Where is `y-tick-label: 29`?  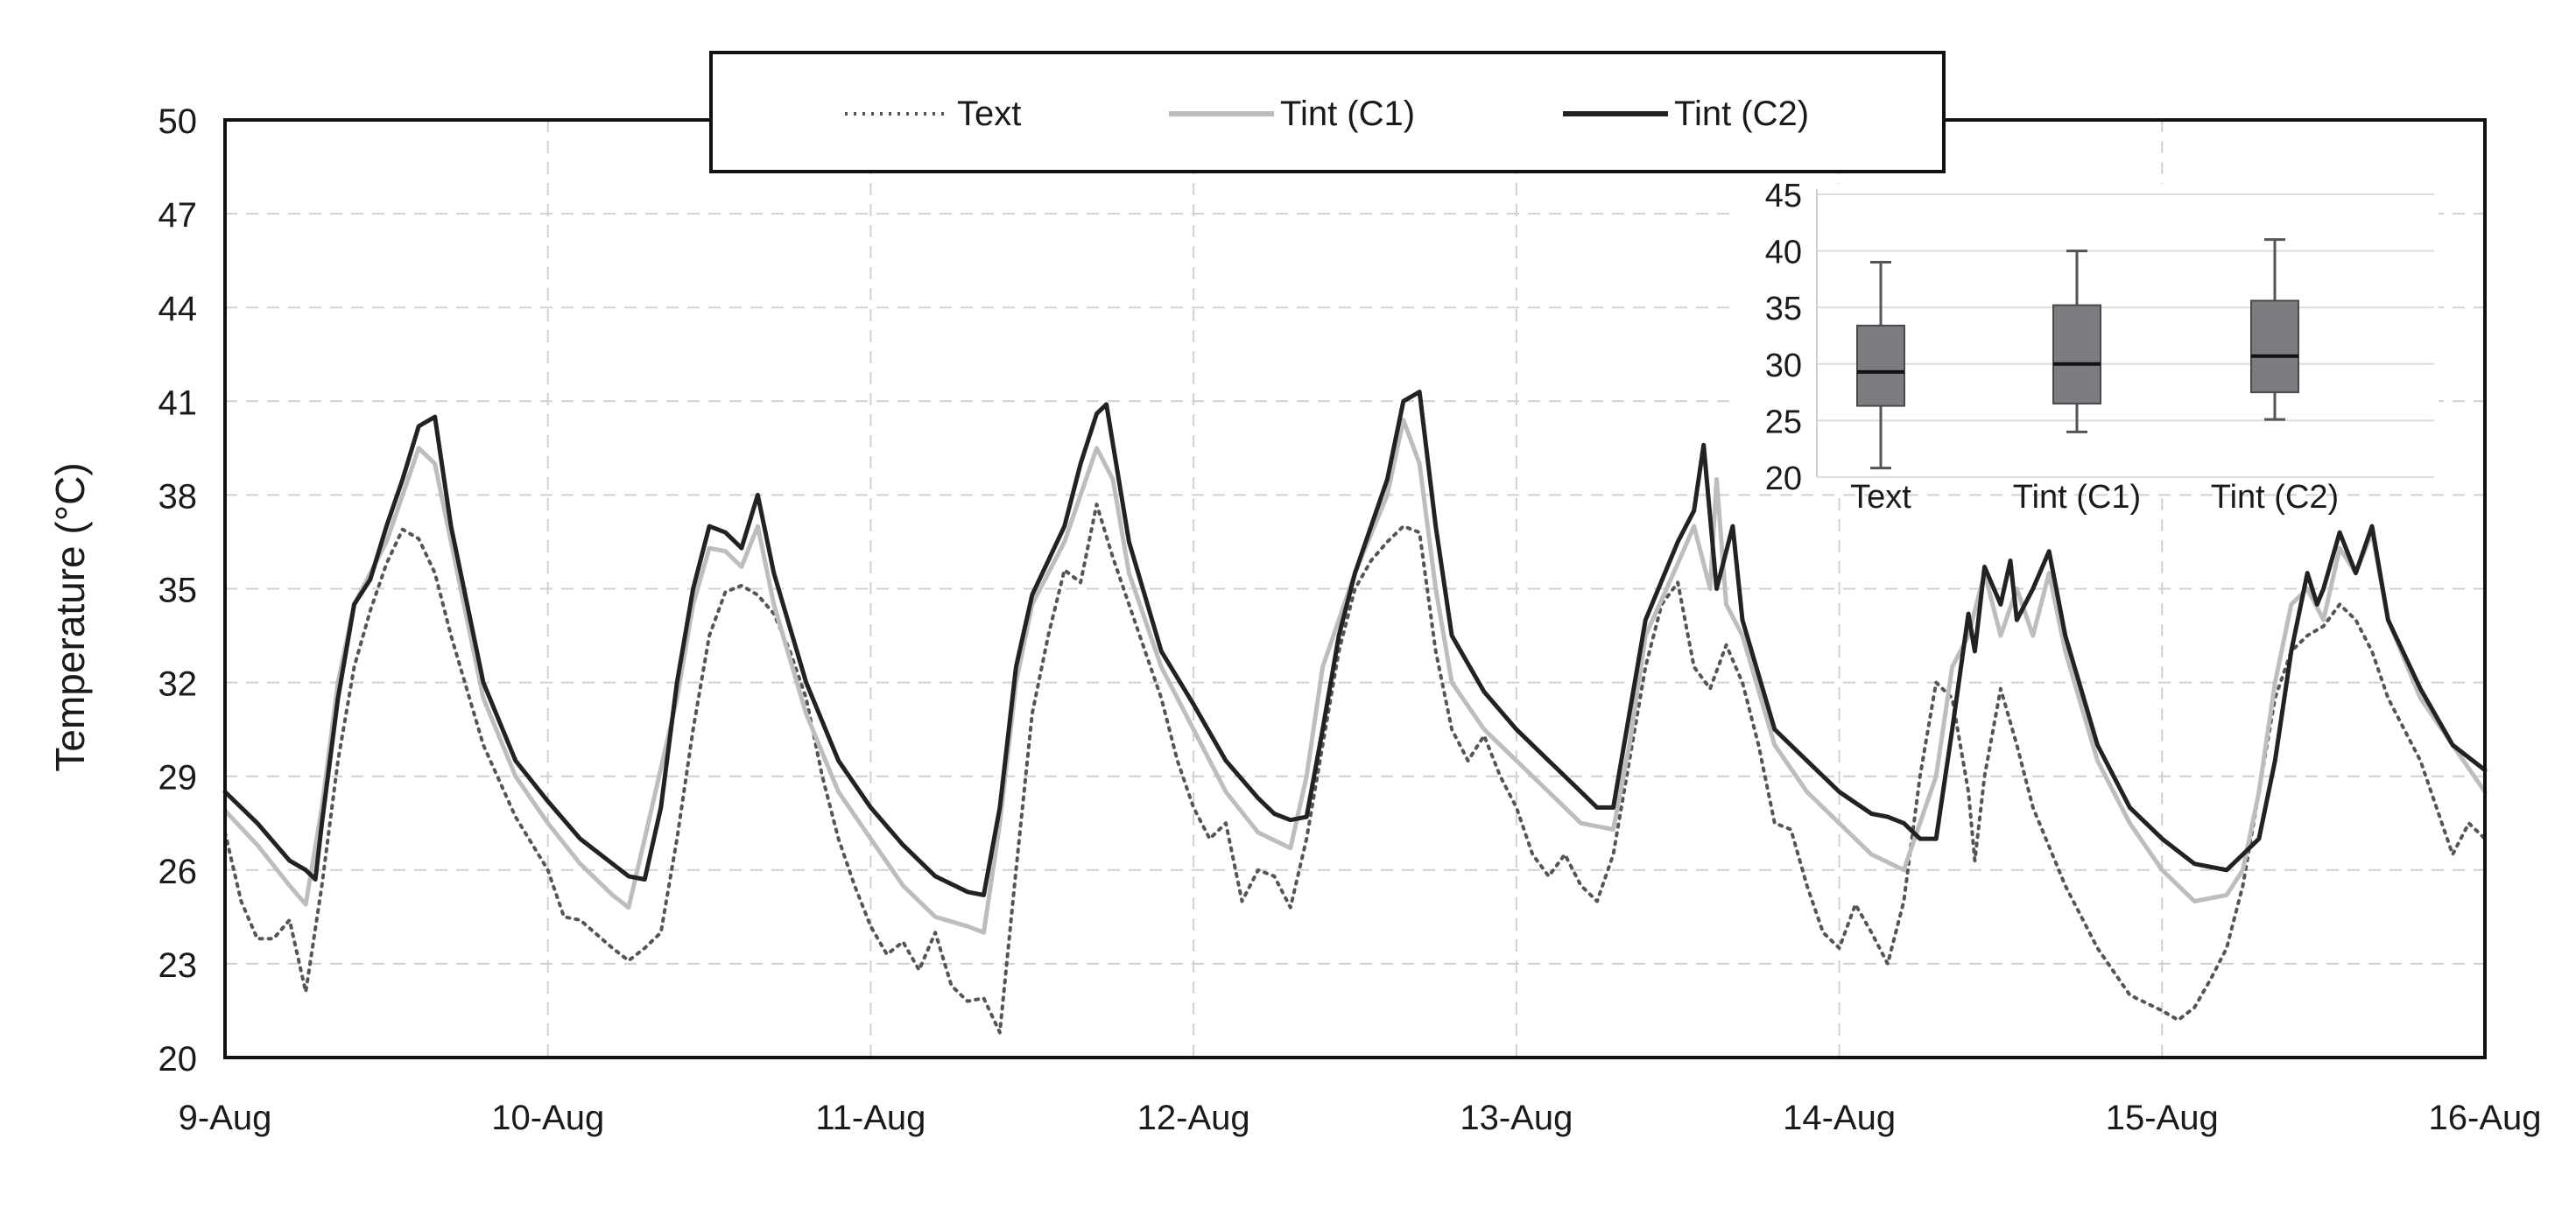
y-tick-label: 29 is located at coordinates (178, 778).